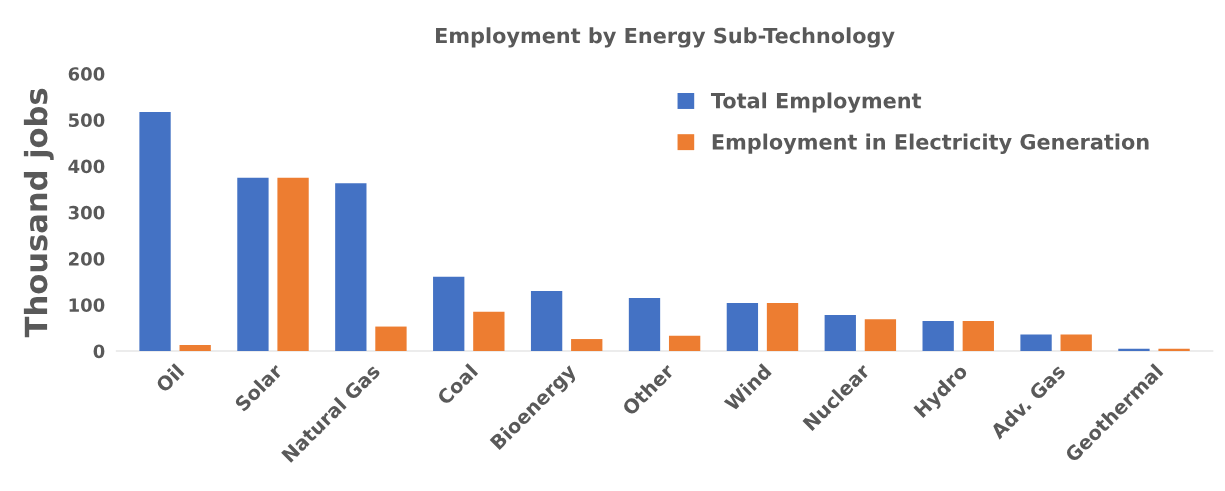  I want to click on x-tick-label: Oil, so click(169, 378).